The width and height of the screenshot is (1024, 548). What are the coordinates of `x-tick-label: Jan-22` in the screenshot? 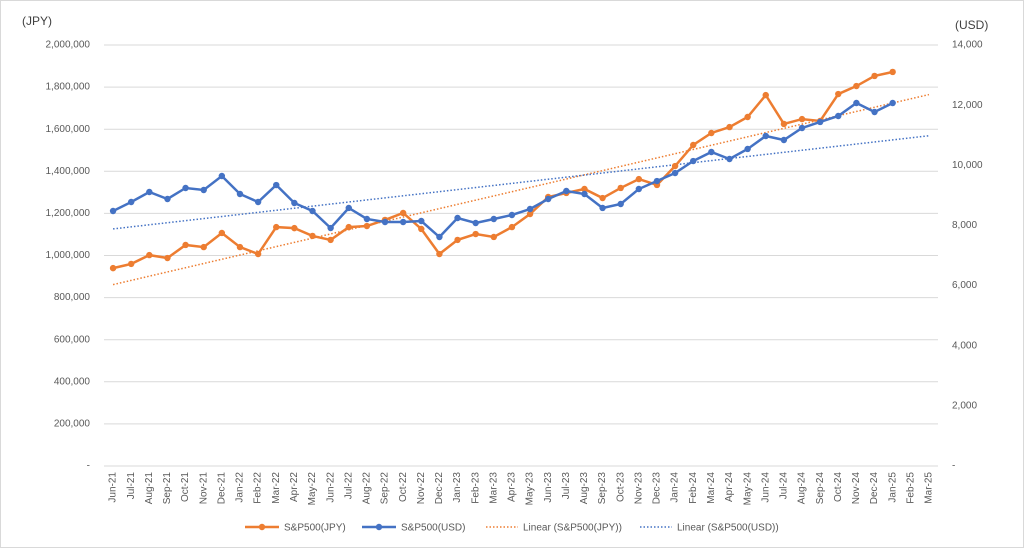 It's located at (240, 487).